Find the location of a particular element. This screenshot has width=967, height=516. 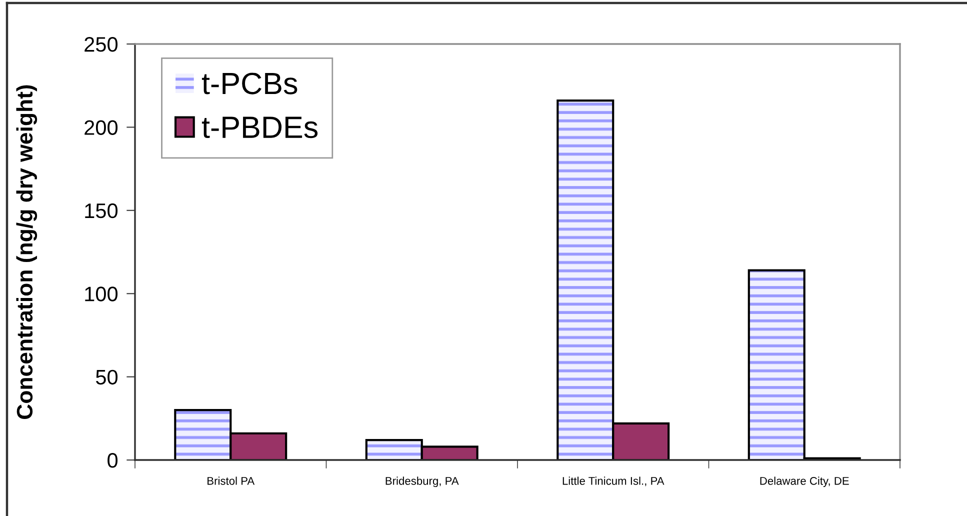

y-tick-label: 50 is located at coordinates (107, 377).